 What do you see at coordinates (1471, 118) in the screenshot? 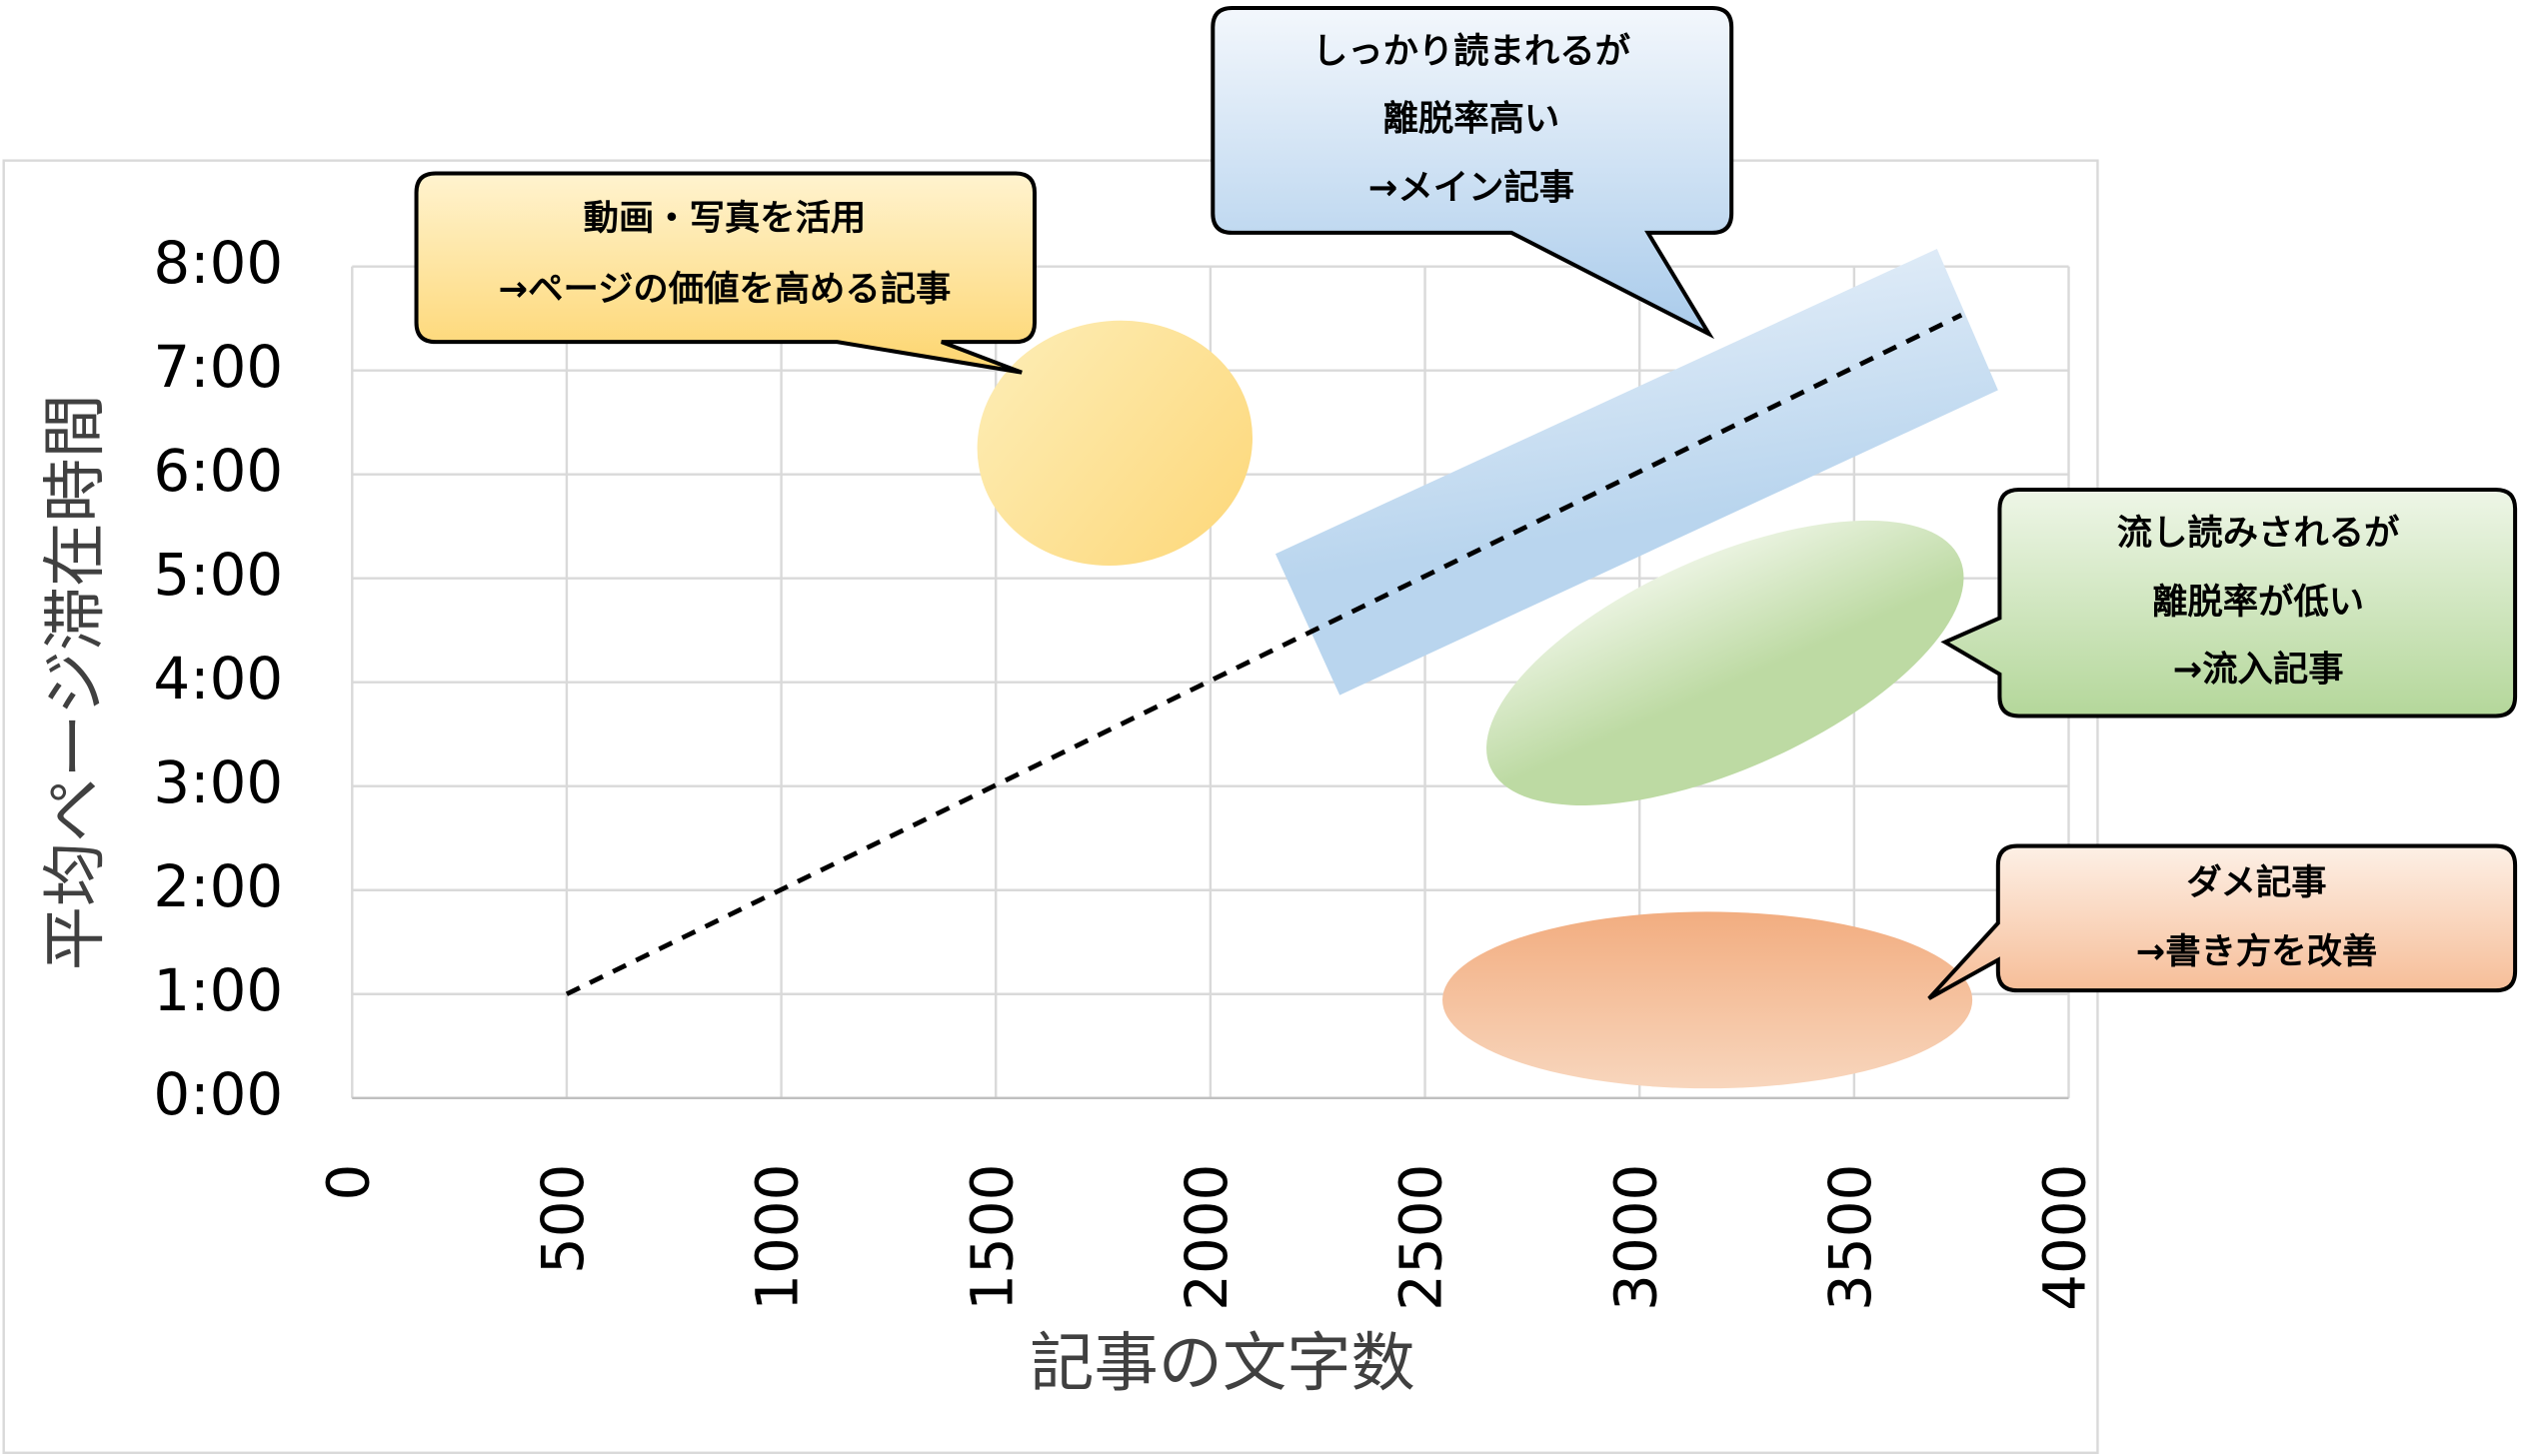
I see `callout-text: 離脱率高い` at bounding box center [1471, 118].